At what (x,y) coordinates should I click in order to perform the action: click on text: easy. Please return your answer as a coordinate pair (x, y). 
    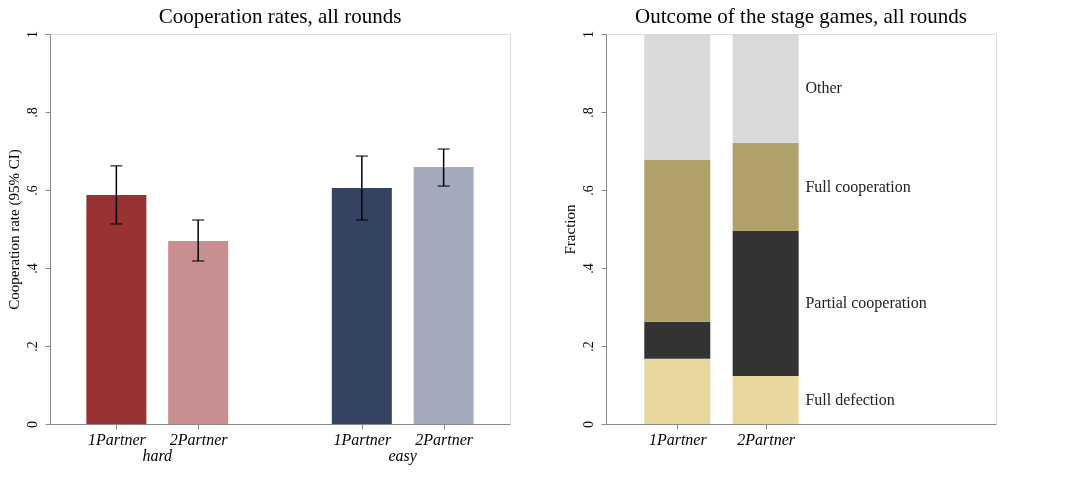
    Looking at the image, I should click on (403, 456).